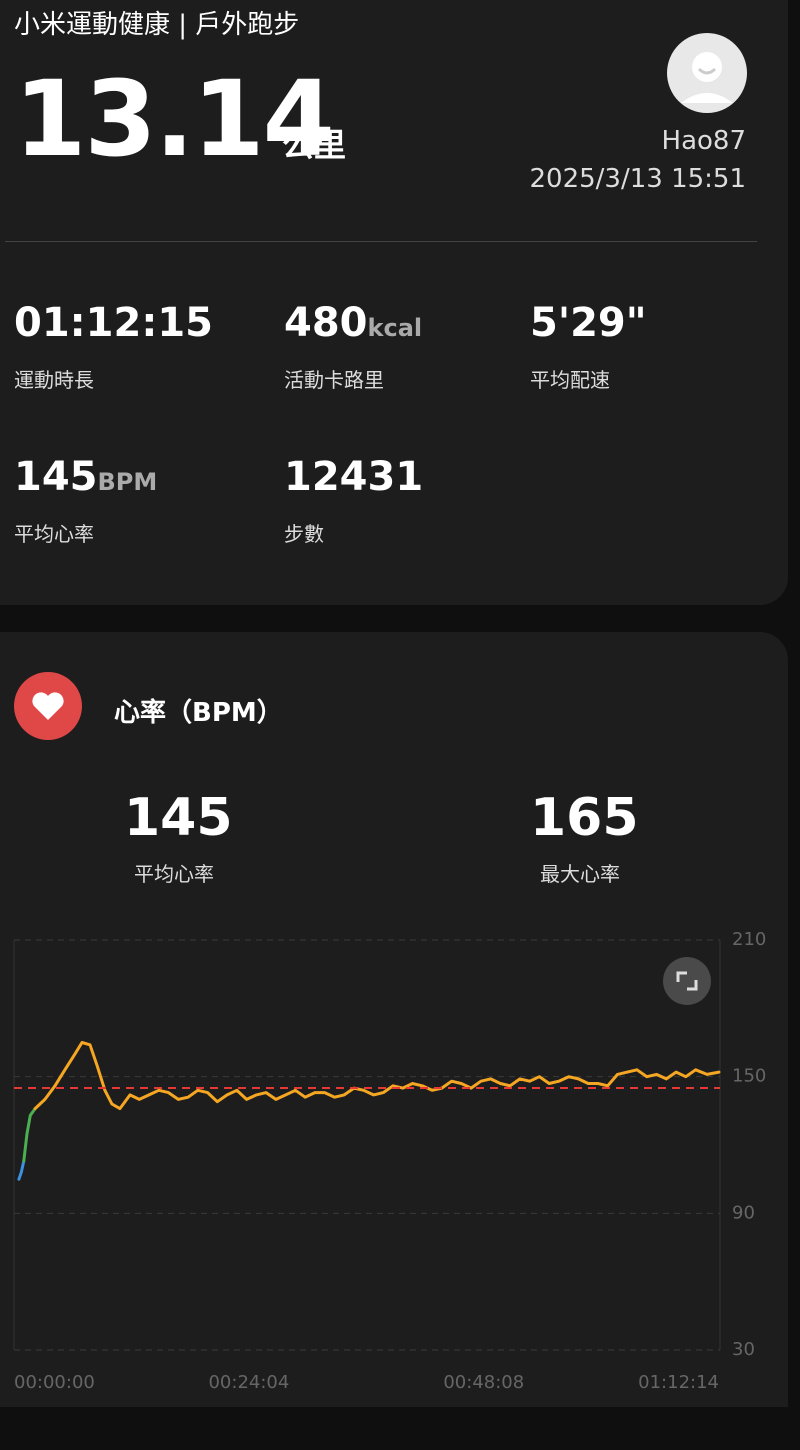 This screenshot has height=1450, width=800. I want to click on user-name: Hao87, so click(703, 141).